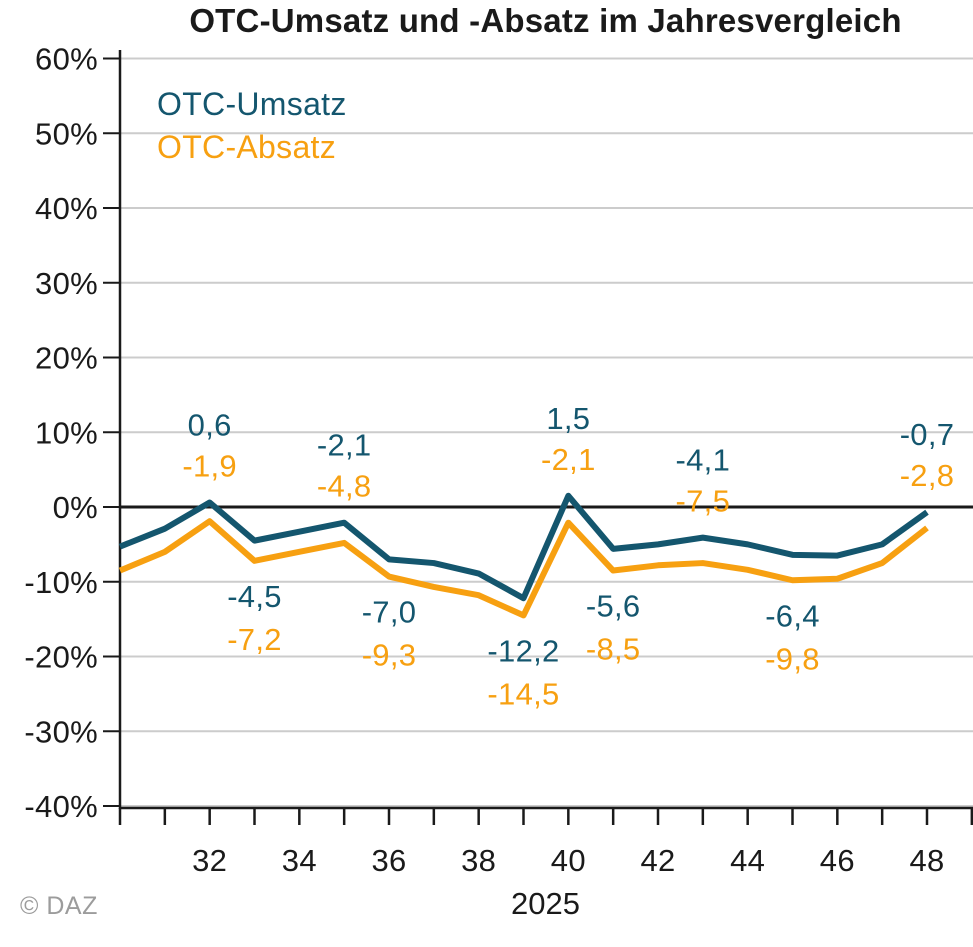  What do you see at coordinates (389, 612) in the screenshot?
I see `data-label-umsatz: -7,0` at bounding box center [389, 612].